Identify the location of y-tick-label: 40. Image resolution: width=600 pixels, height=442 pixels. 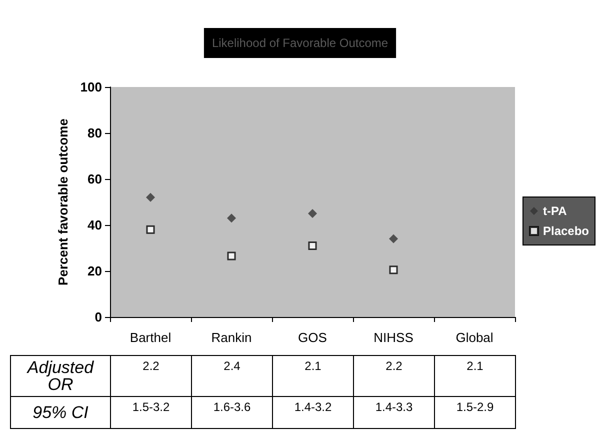
(95, 225).